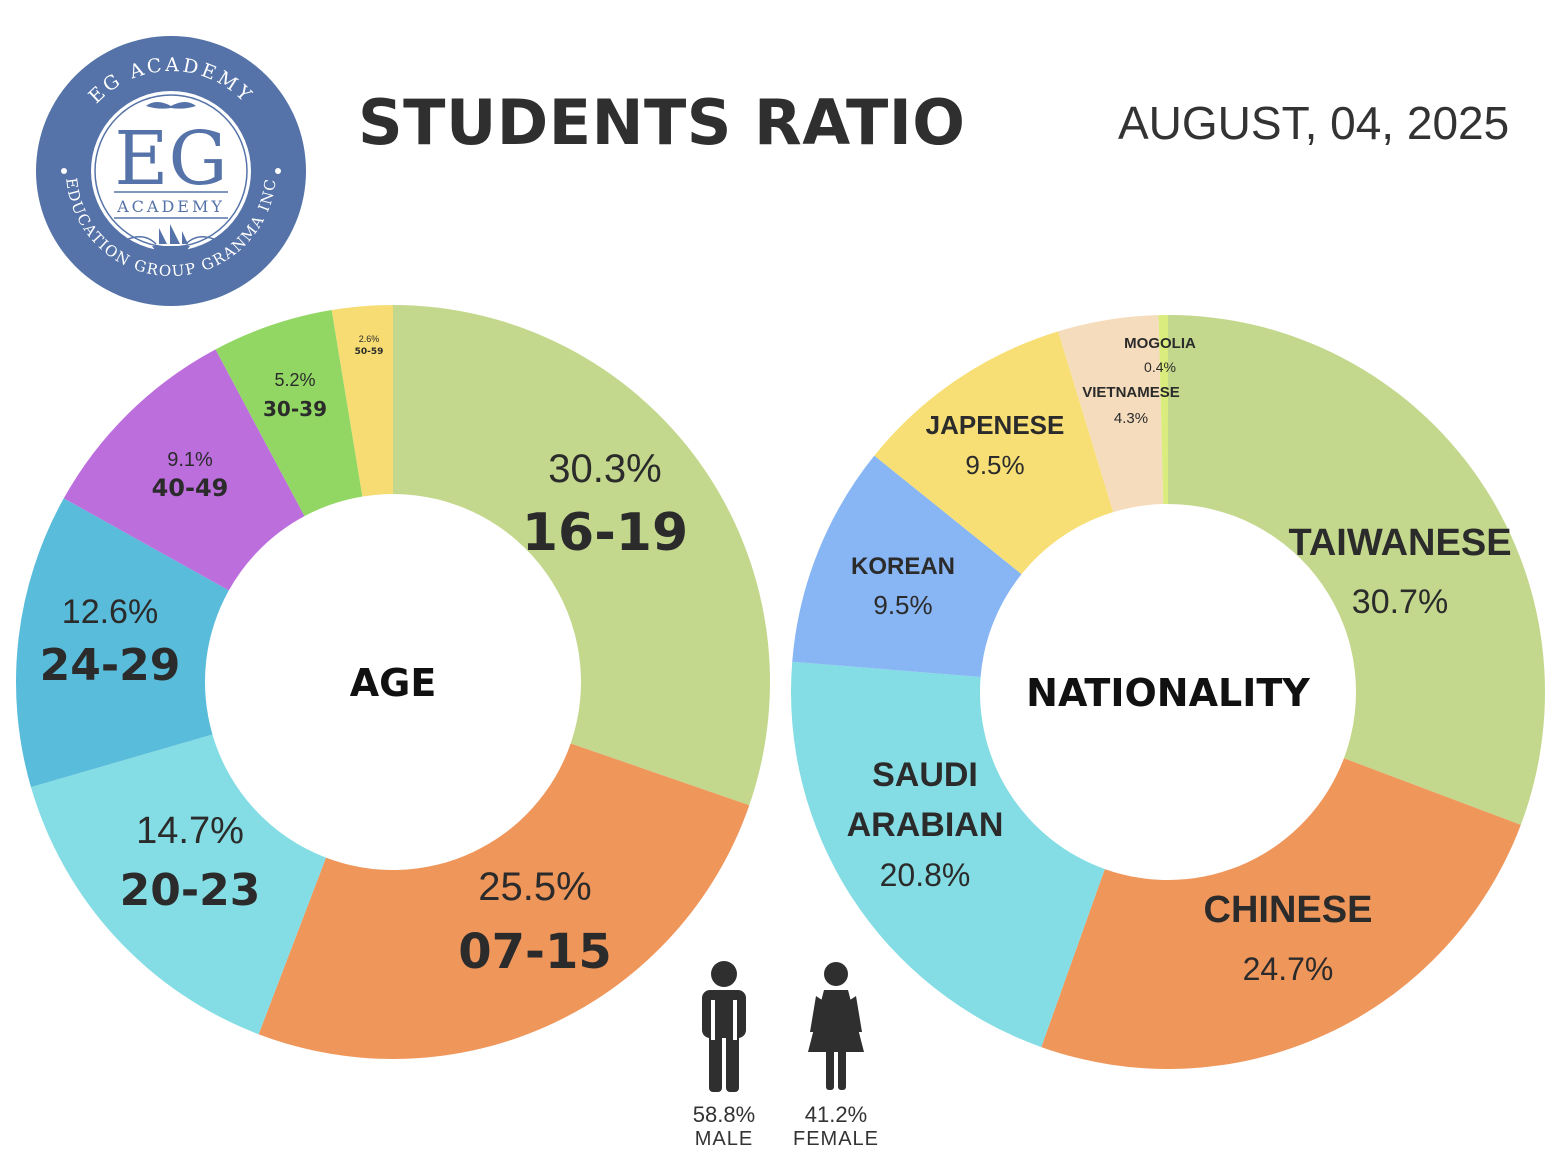  Describe the element at coordinates (190, 831) in the screenshot. I see `slice-value-20-23: 14.7%` at that location.